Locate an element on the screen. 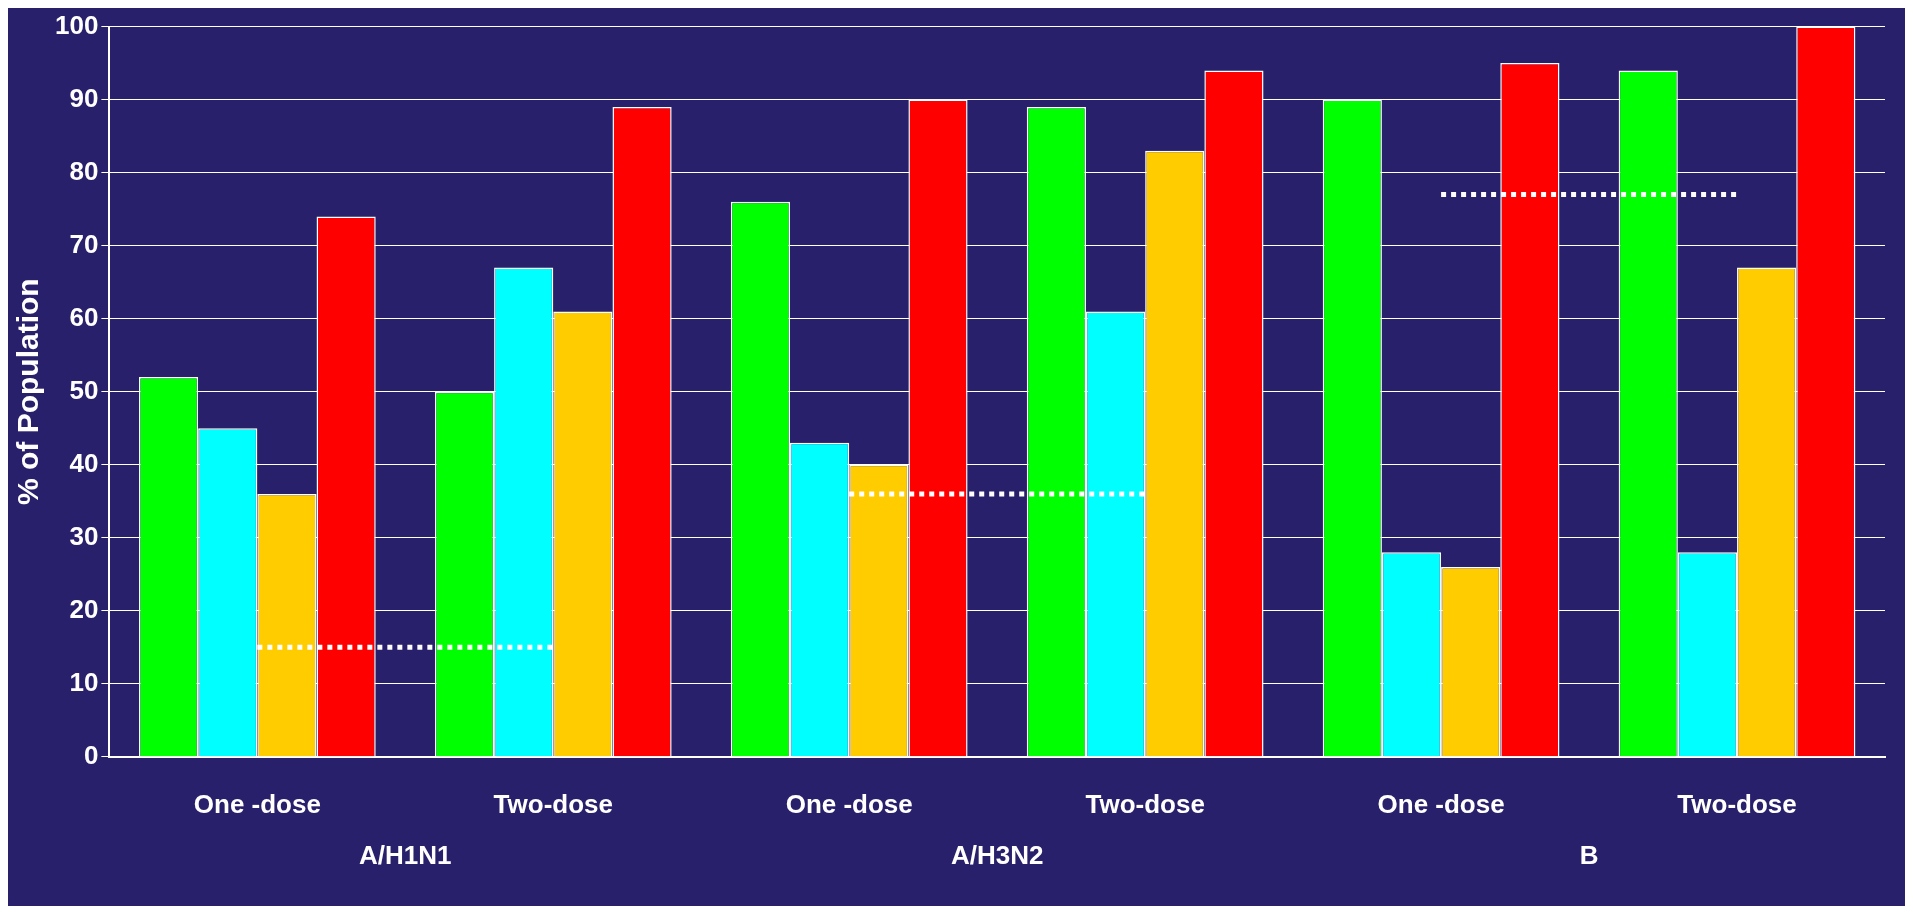 The image size is (1913, 914). text: A/H3N2 is located at coordinates (997, 854).